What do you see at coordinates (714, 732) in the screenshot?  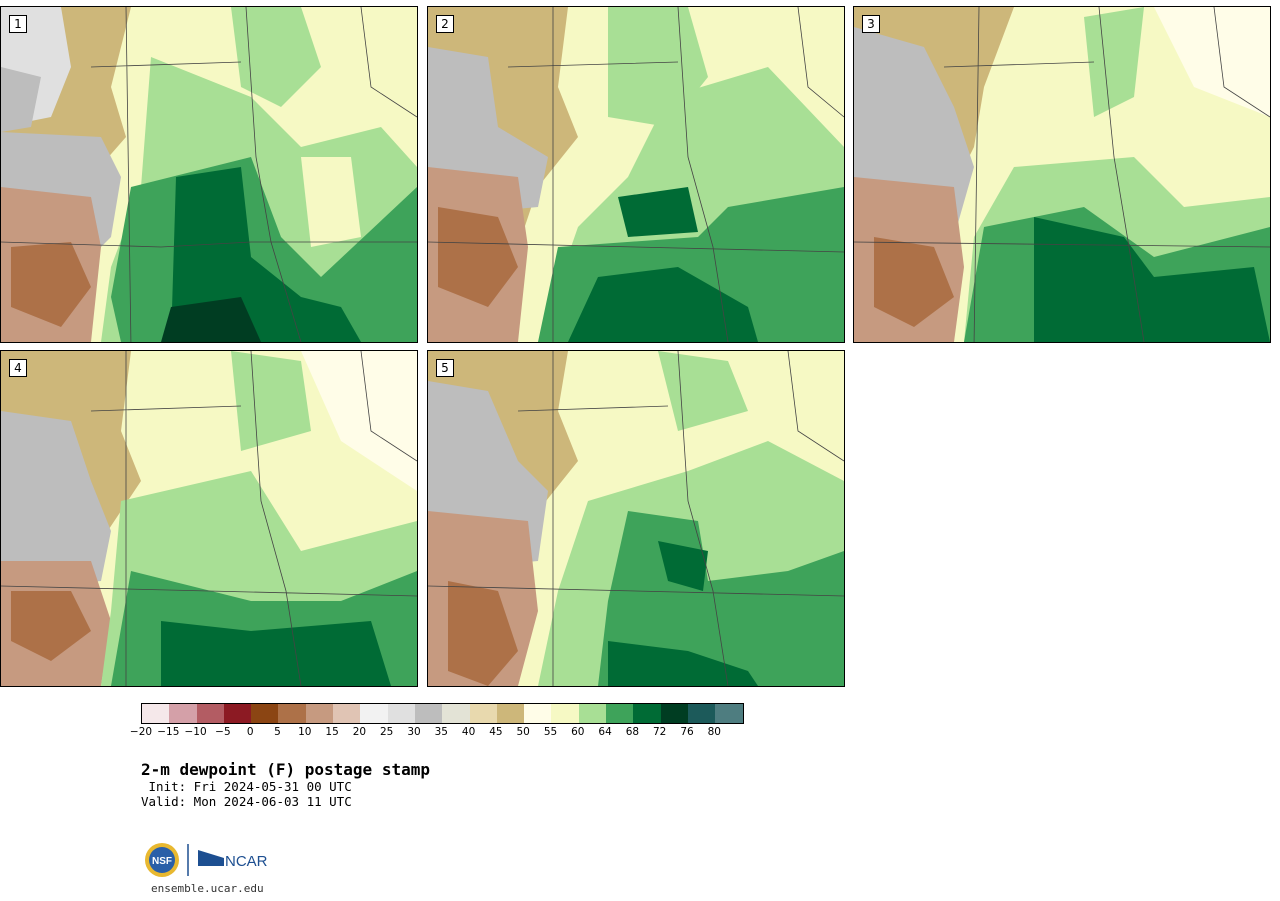 I see `colorbar-tick-label: 80` at bounding box center [714, 732].